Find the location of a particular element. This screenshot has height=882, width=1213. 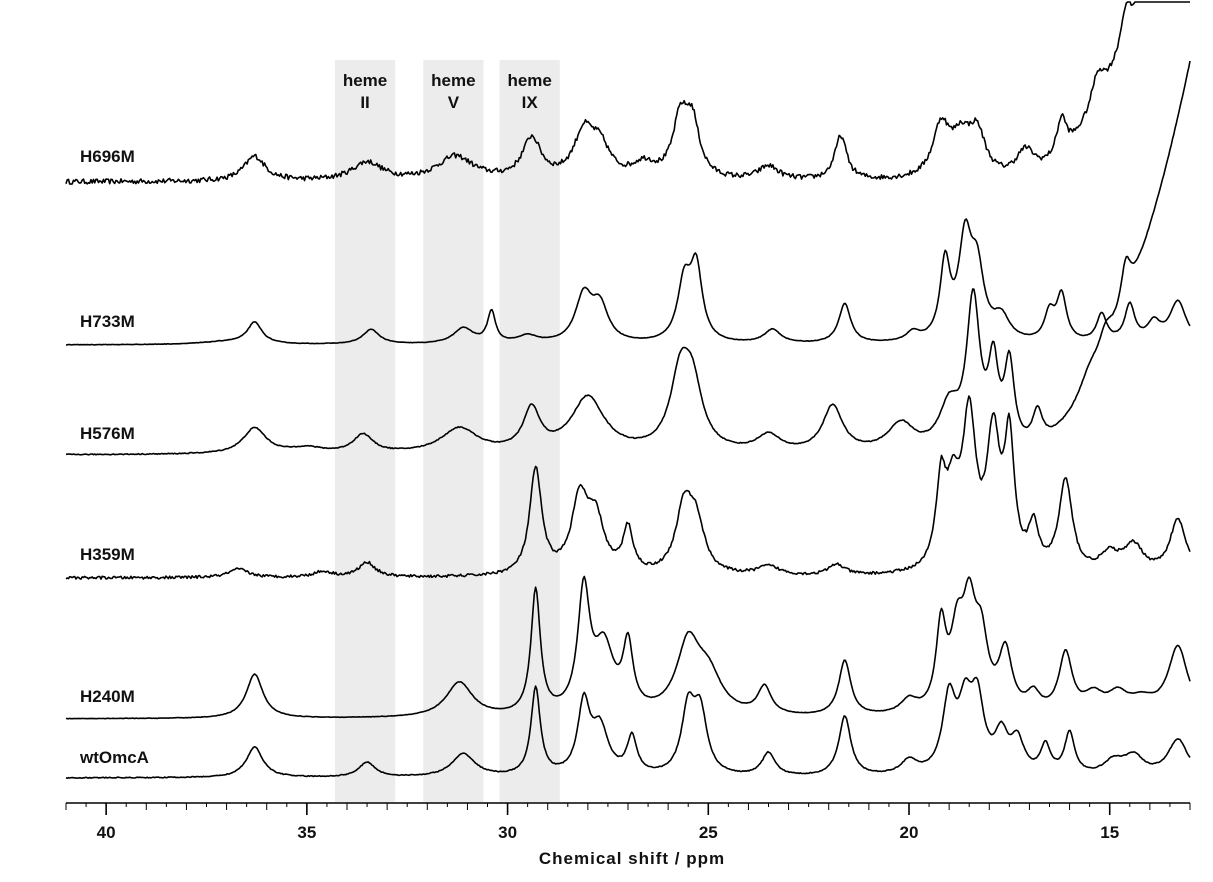

trace-H733M is located at coordinates (628, 282).